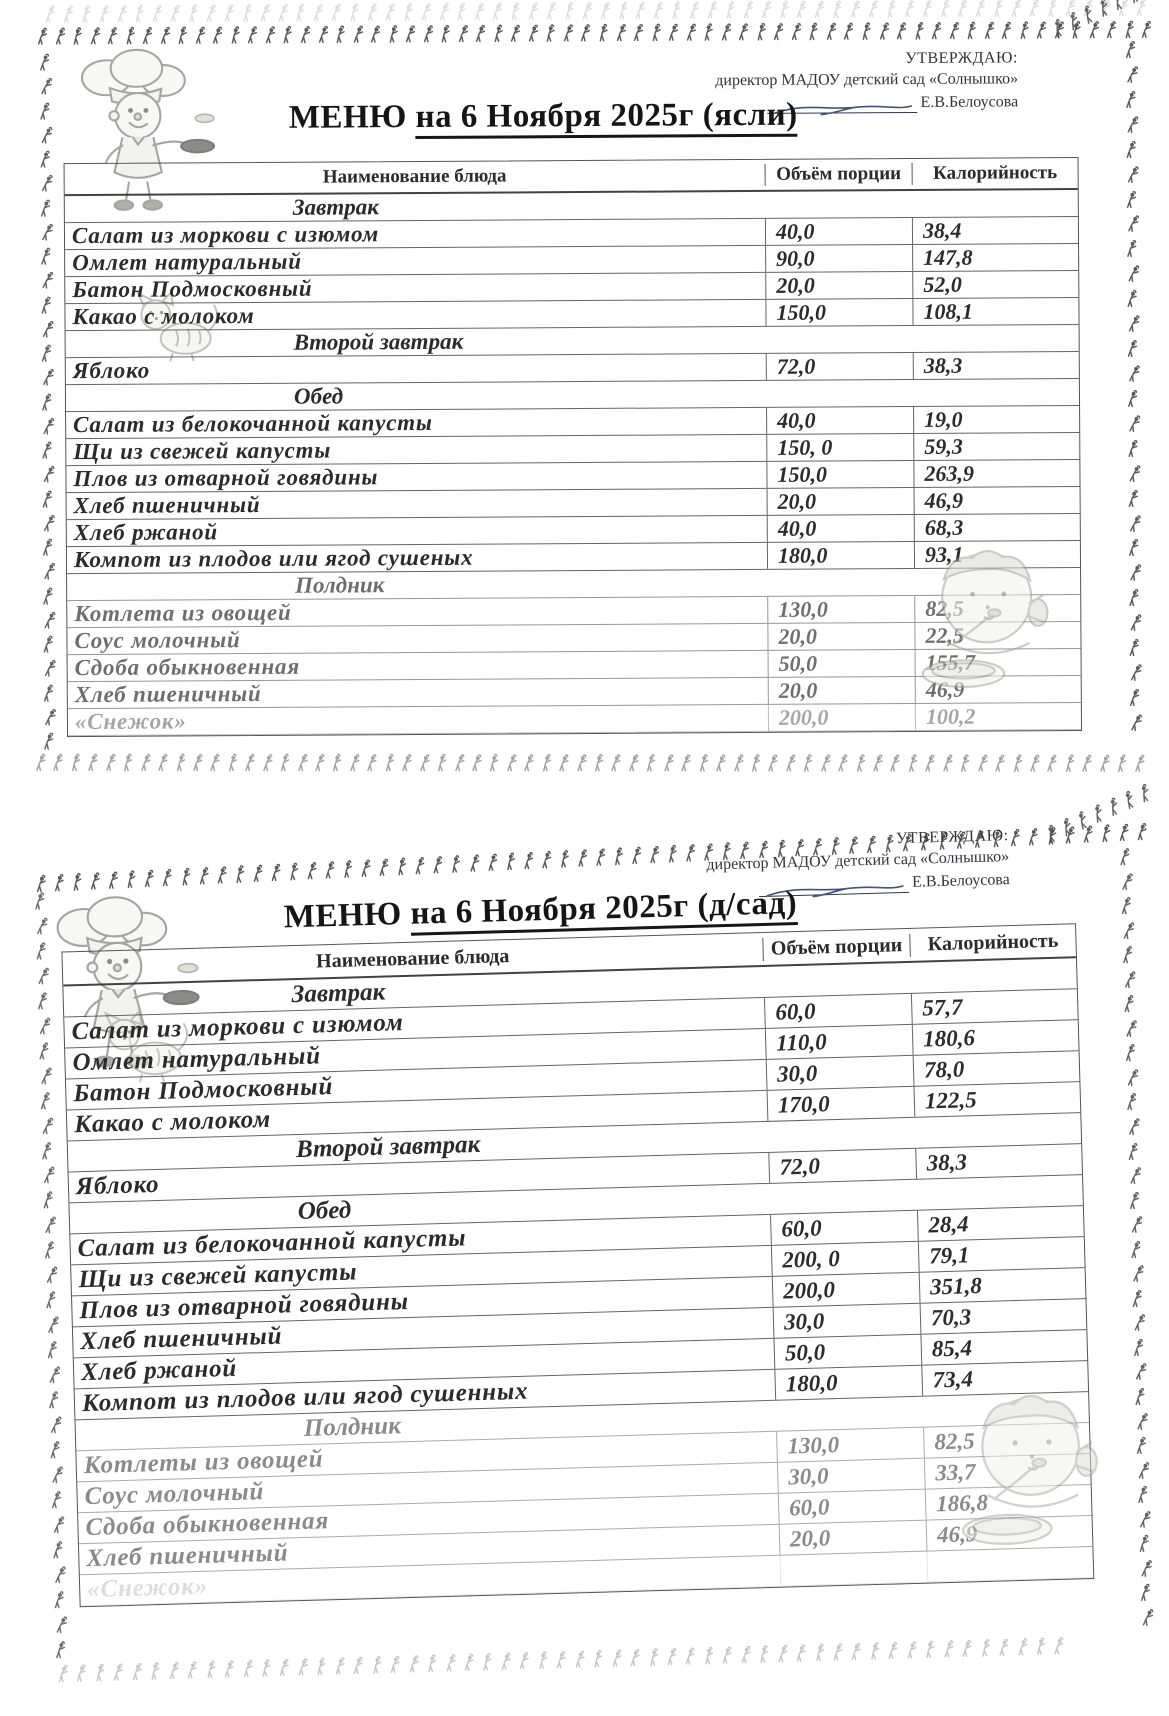  I want to click on page-title-date: на 6 Ноября 2025г (д/сад), so click(603, 910).